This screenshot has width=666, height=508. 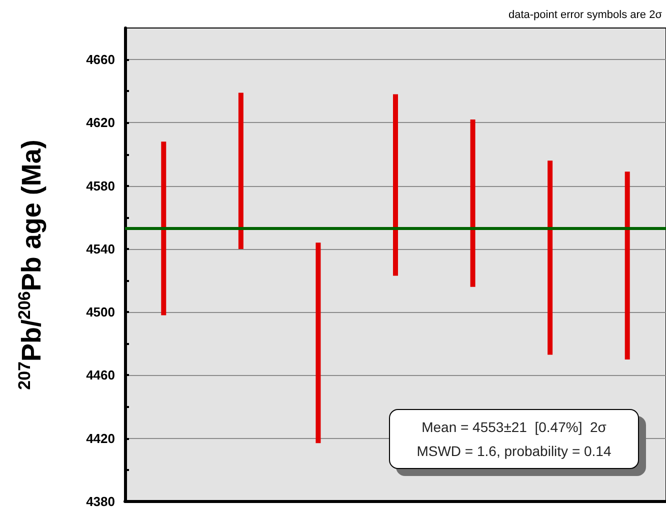 I want to click on y-axis-title: 207Pb/206Pb age (Ma), so click(x=30, y=265).